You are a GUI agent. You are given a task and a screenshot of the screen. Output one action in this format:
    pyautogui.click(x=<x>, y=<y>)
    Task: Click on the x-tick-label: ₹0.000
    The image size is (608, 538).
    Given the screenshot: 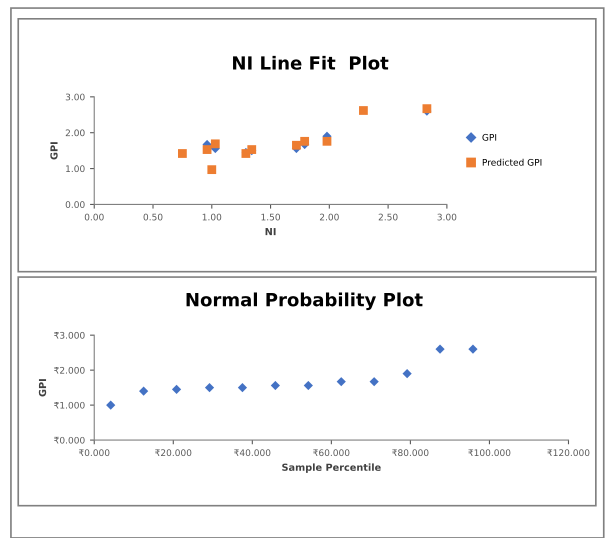 What is the action you would take?
    pyautogui.click(x=94, y=452)
    